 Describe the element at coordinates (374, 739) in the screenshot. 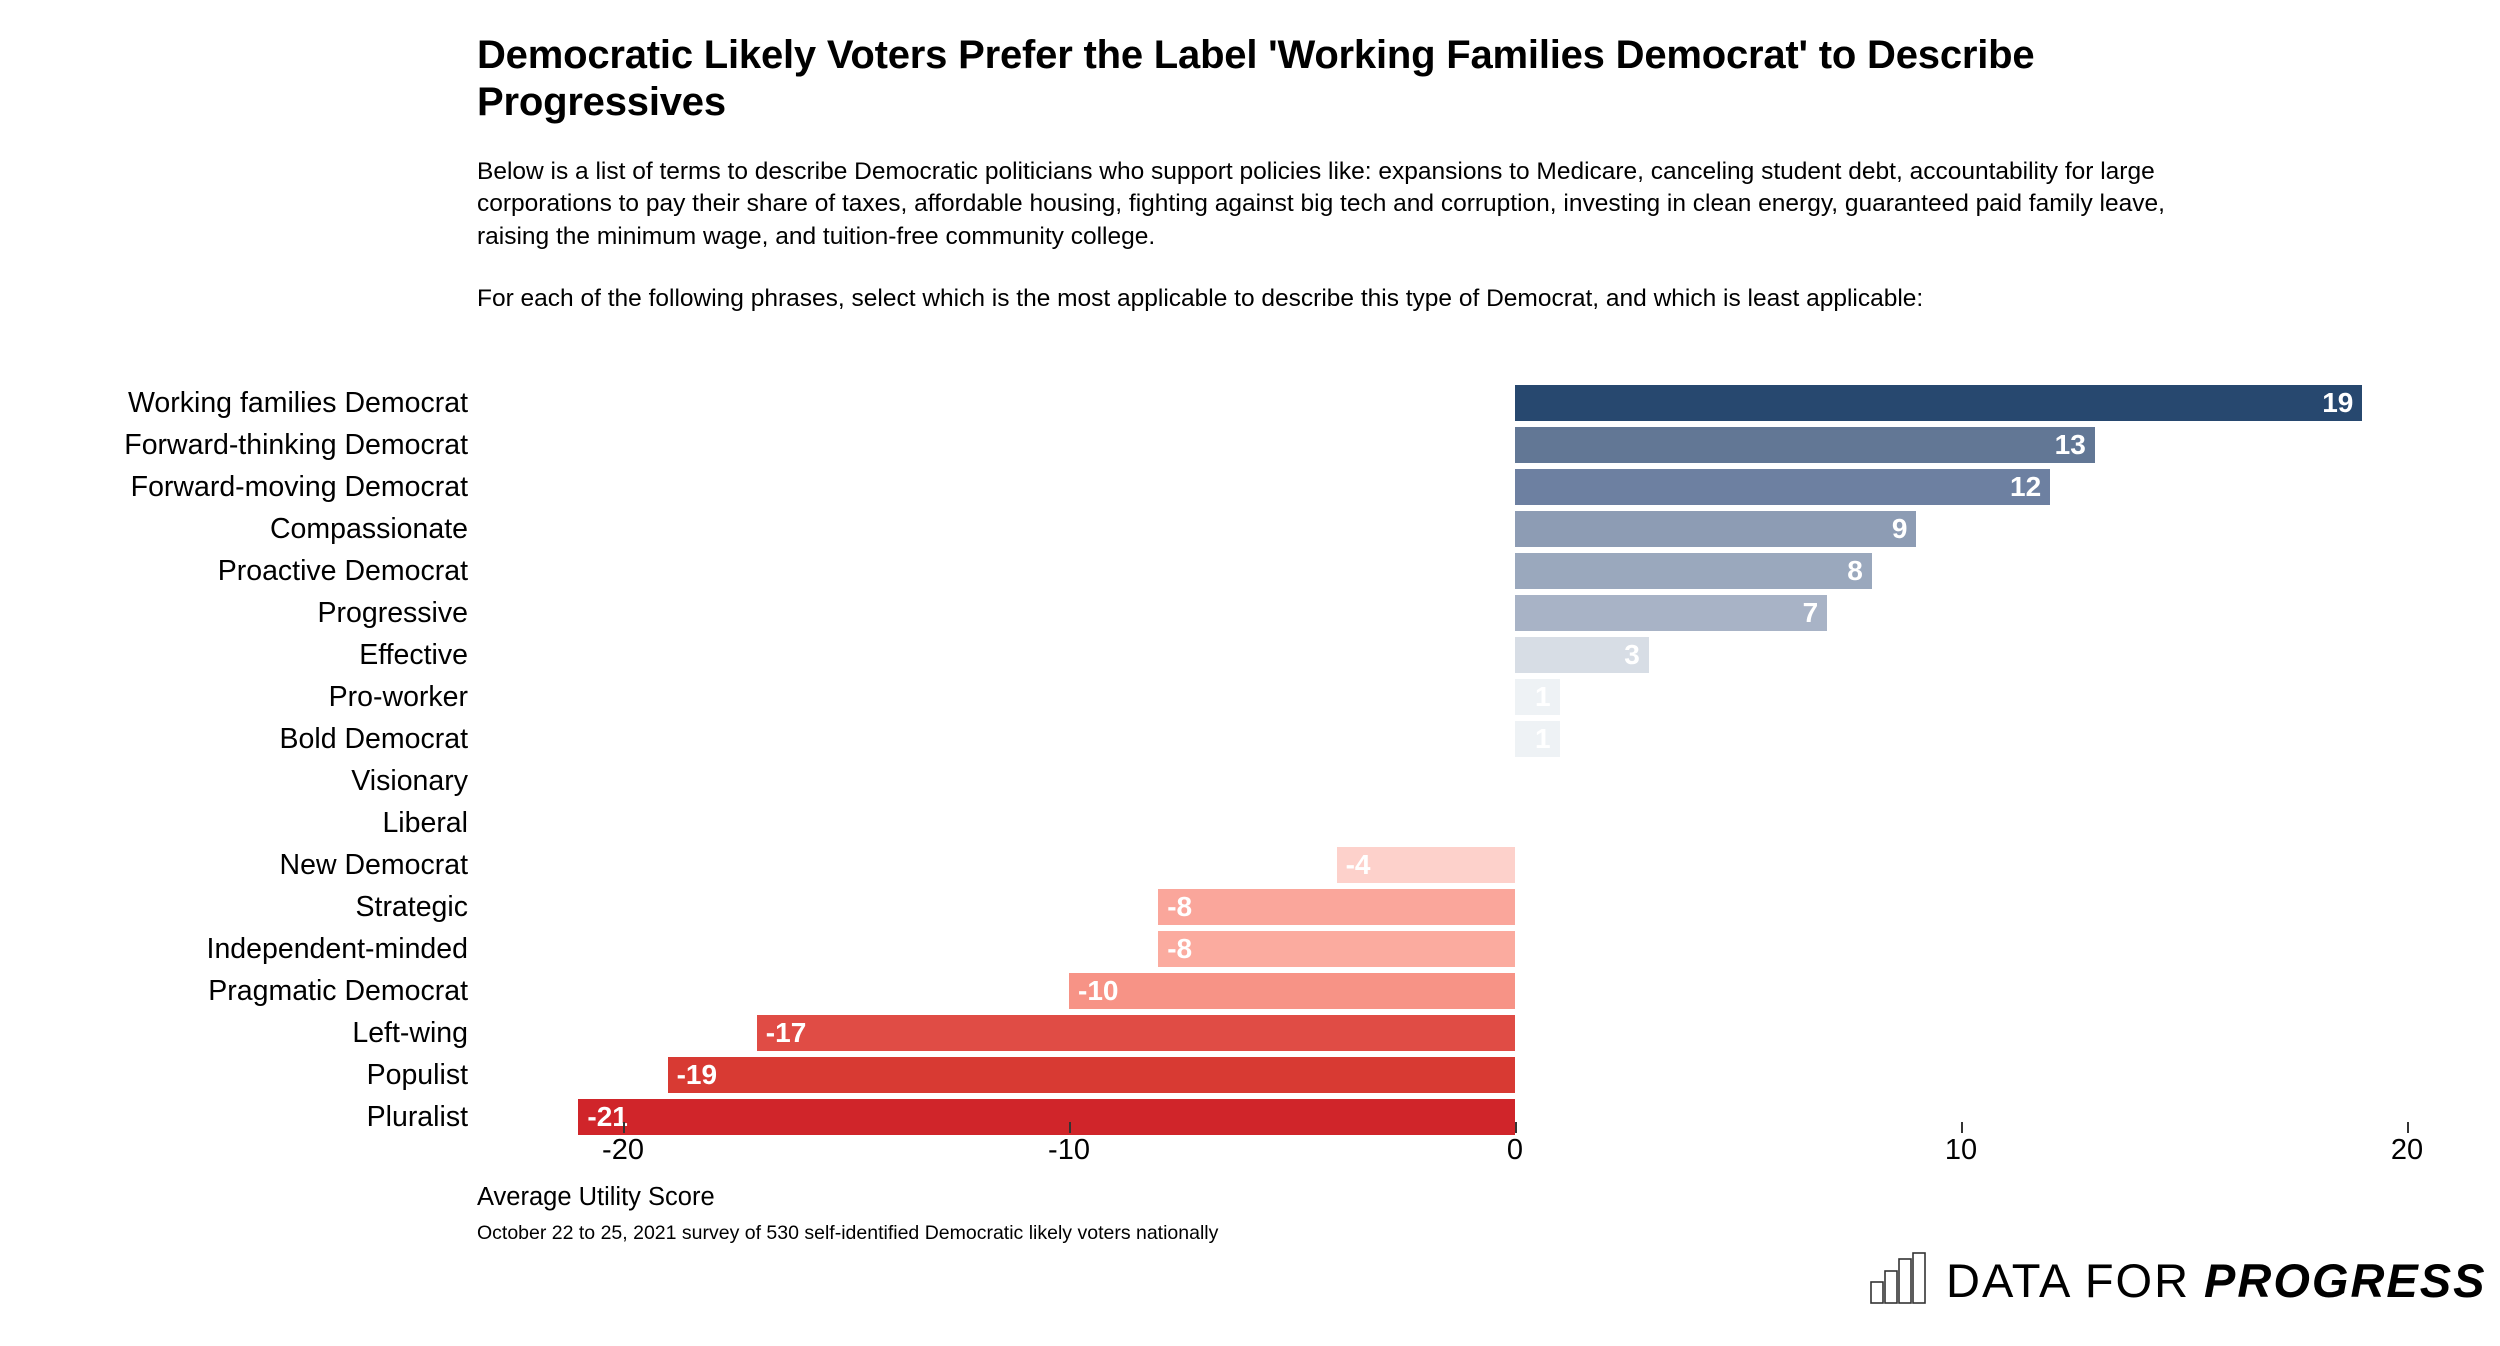

I see `bar-category-label: Bold Democrat` at that location.